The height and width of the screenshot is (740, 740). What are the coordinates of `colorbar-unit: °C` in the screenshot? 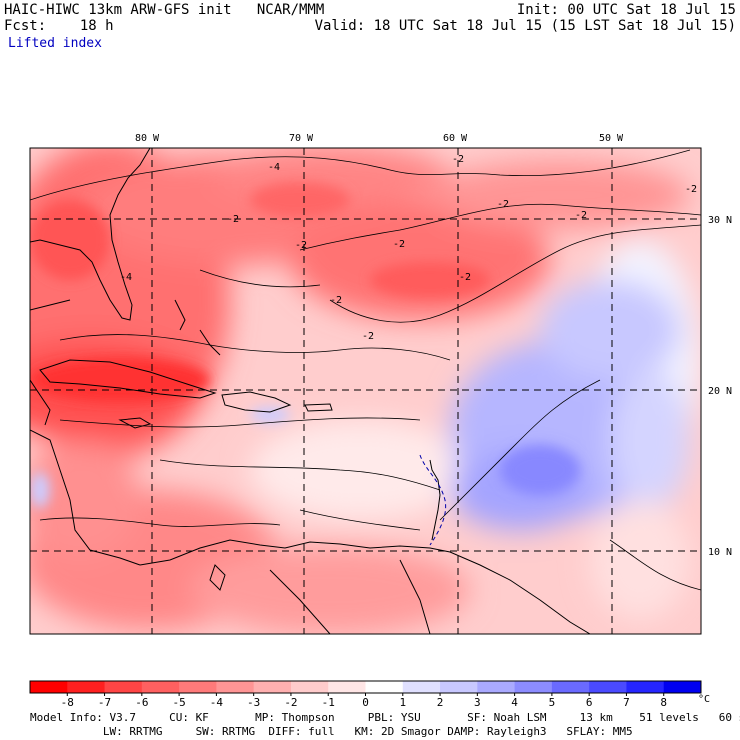 It's located at (704, 699).